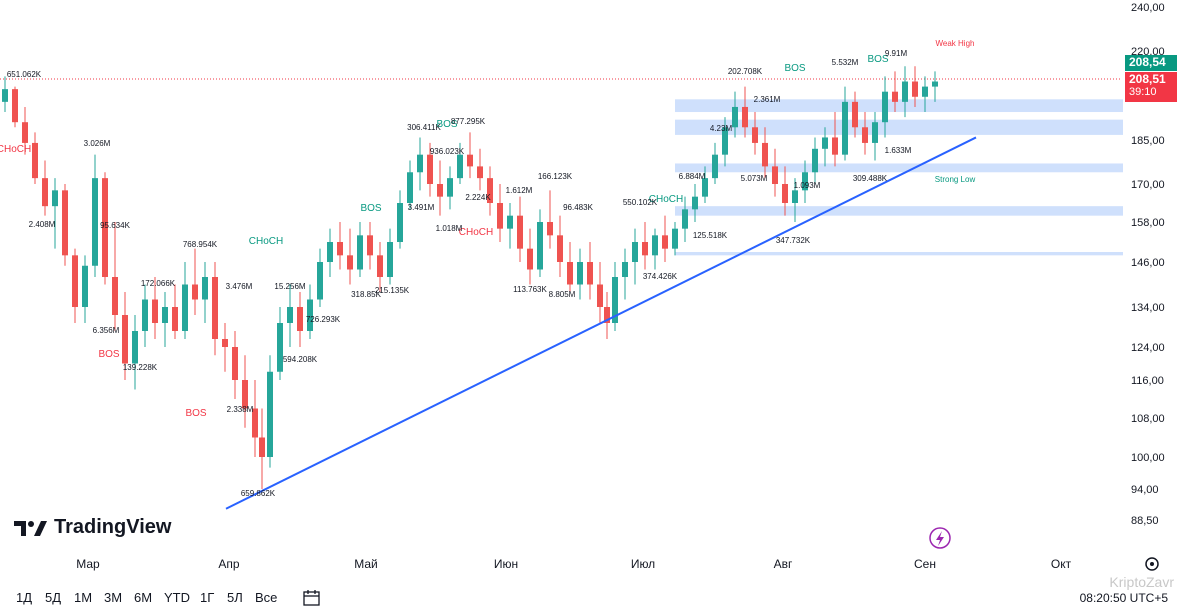 This screenshot has height=612, width=1188. I want to click on logo-text: TradingView, so click(113, 527).